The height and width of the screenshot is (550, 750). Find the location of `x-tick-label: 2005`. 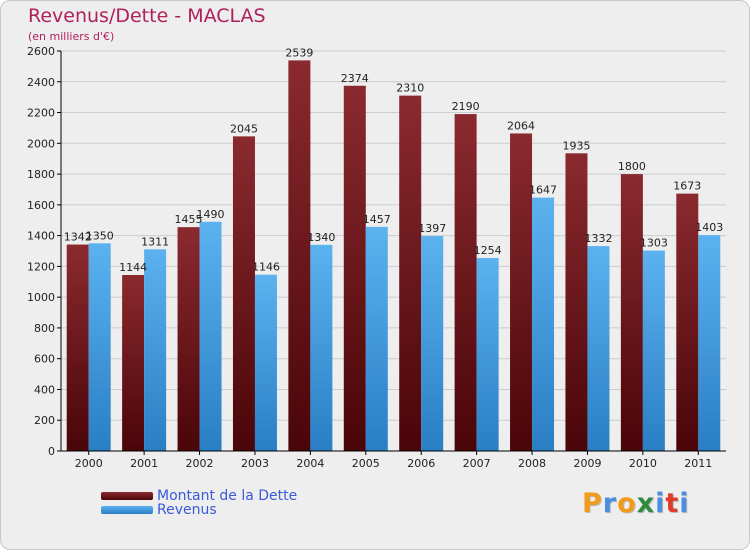

x-tick-label: 2005 is located at coordinates (366, 463).